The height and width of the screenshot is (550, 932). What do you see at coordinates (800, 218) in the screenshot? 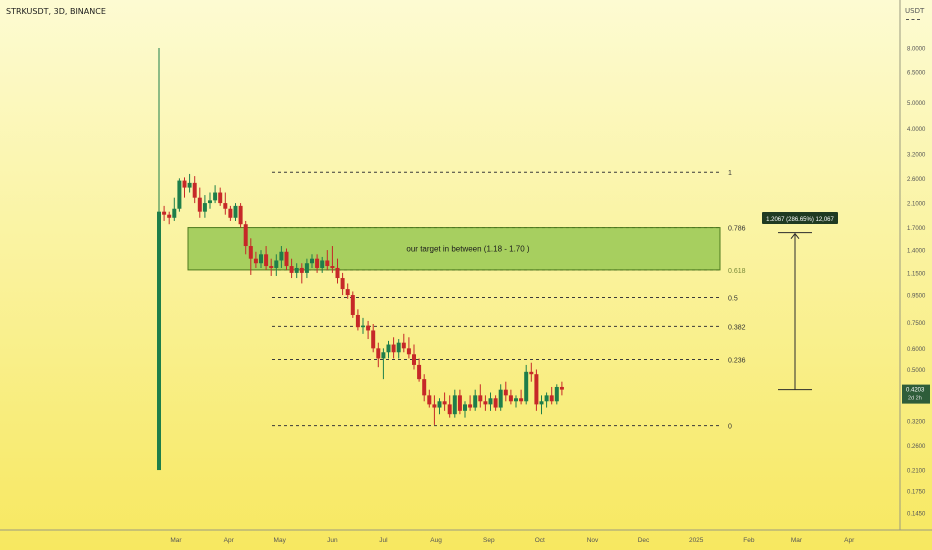
I see `measure-badge` at bounding box center [800, 218].